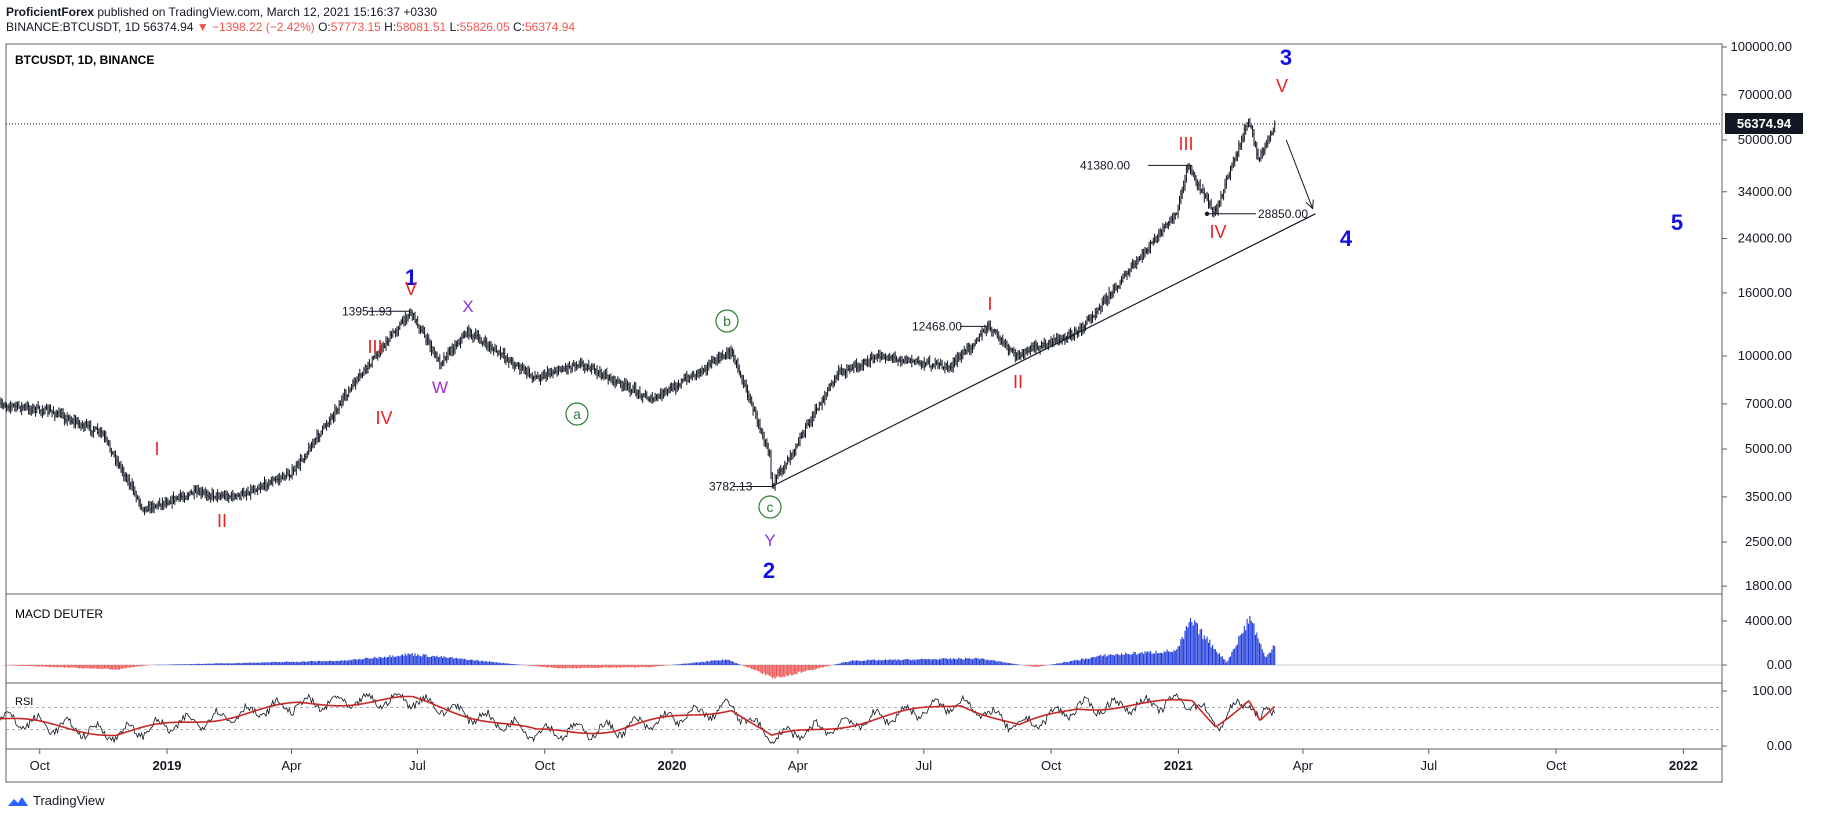 The image size is (1828, 821). I want to click on price-level-label: 12468.00, so click(937, 326).